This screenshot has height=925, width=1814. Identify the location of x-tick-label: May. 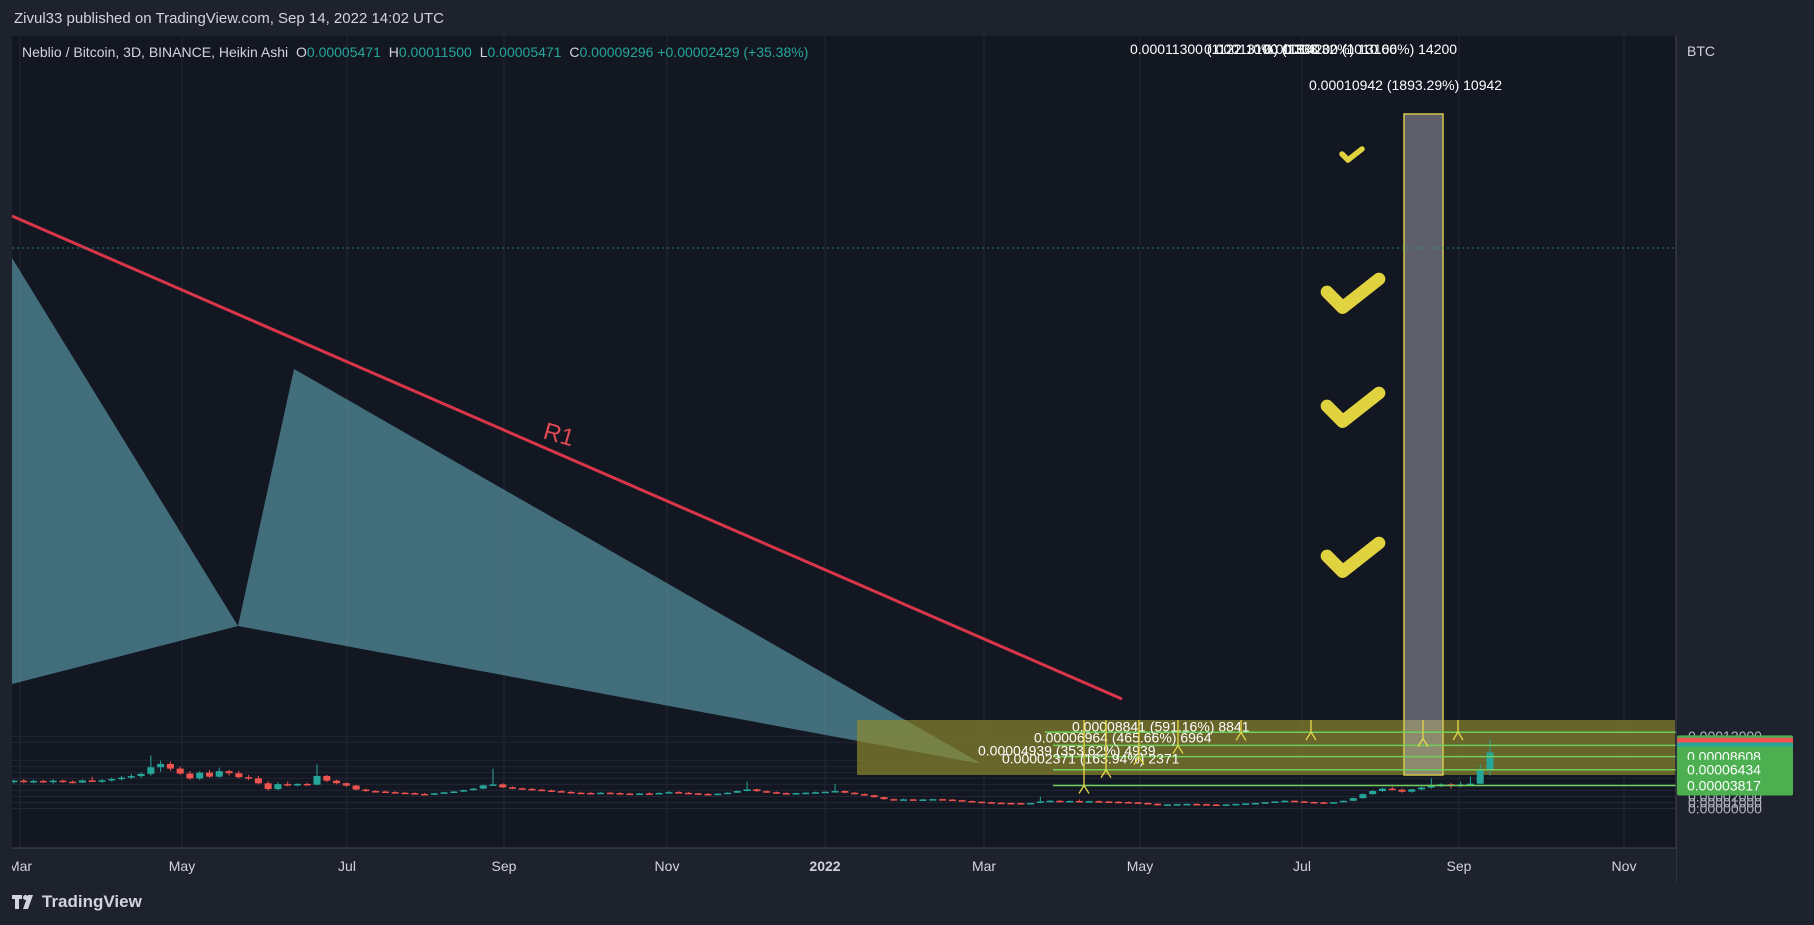
(1140, 866).